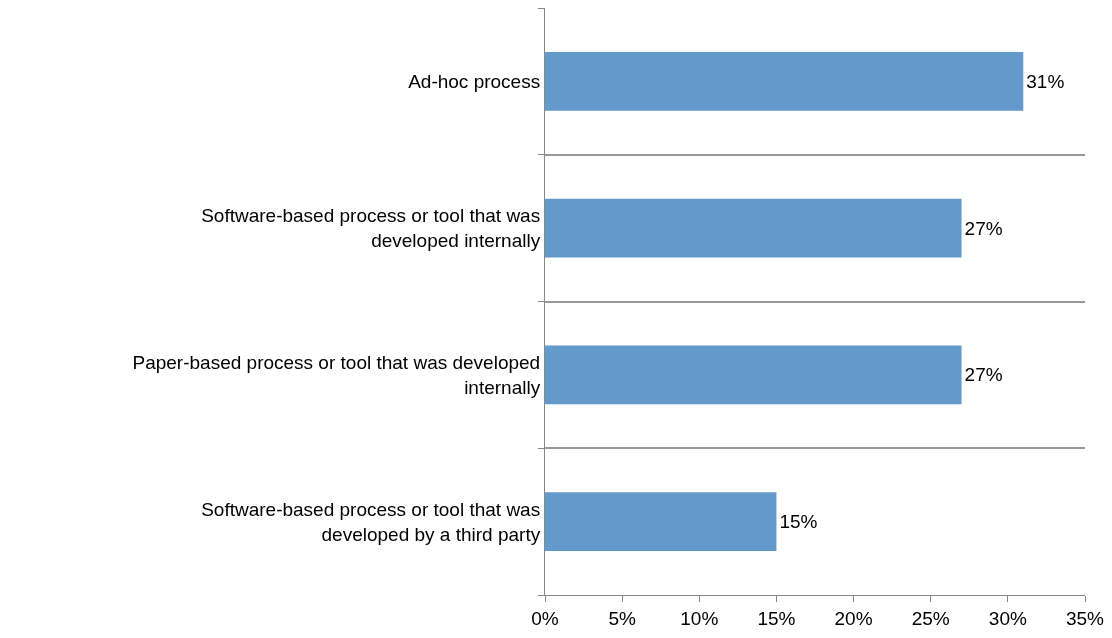  Describe the element at coordinates (1007, 618) in the screenshot. I see `x-tick-label: 30%` at that location.